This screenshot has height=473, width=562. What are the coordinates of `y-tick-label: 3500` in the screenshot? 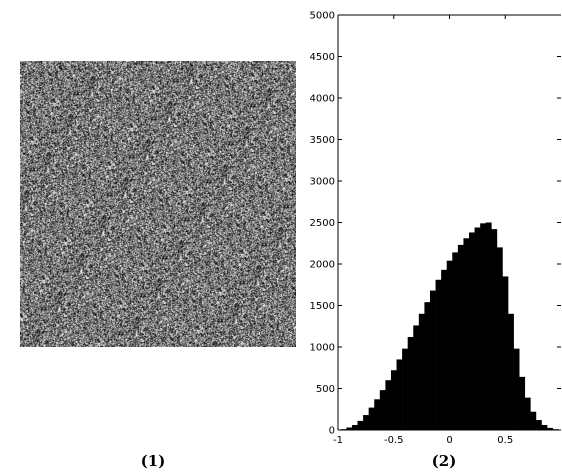 It's located at (322, 140).